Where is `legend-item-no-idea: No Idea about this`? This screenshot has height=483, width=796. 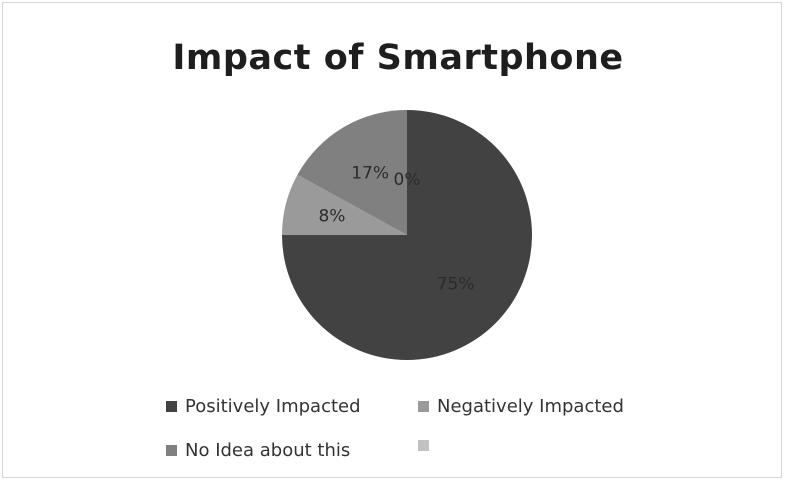
legend-item-no-idea: No Idea about this is located at coordinates (258, 450).